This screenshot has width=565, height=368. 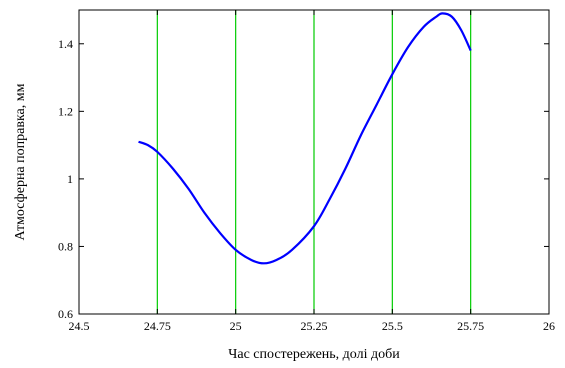 What do you see at coordinates (470, 326) in the screenshot?
I see `x-tick-label: 25.75` at bounding box center [470, 326].